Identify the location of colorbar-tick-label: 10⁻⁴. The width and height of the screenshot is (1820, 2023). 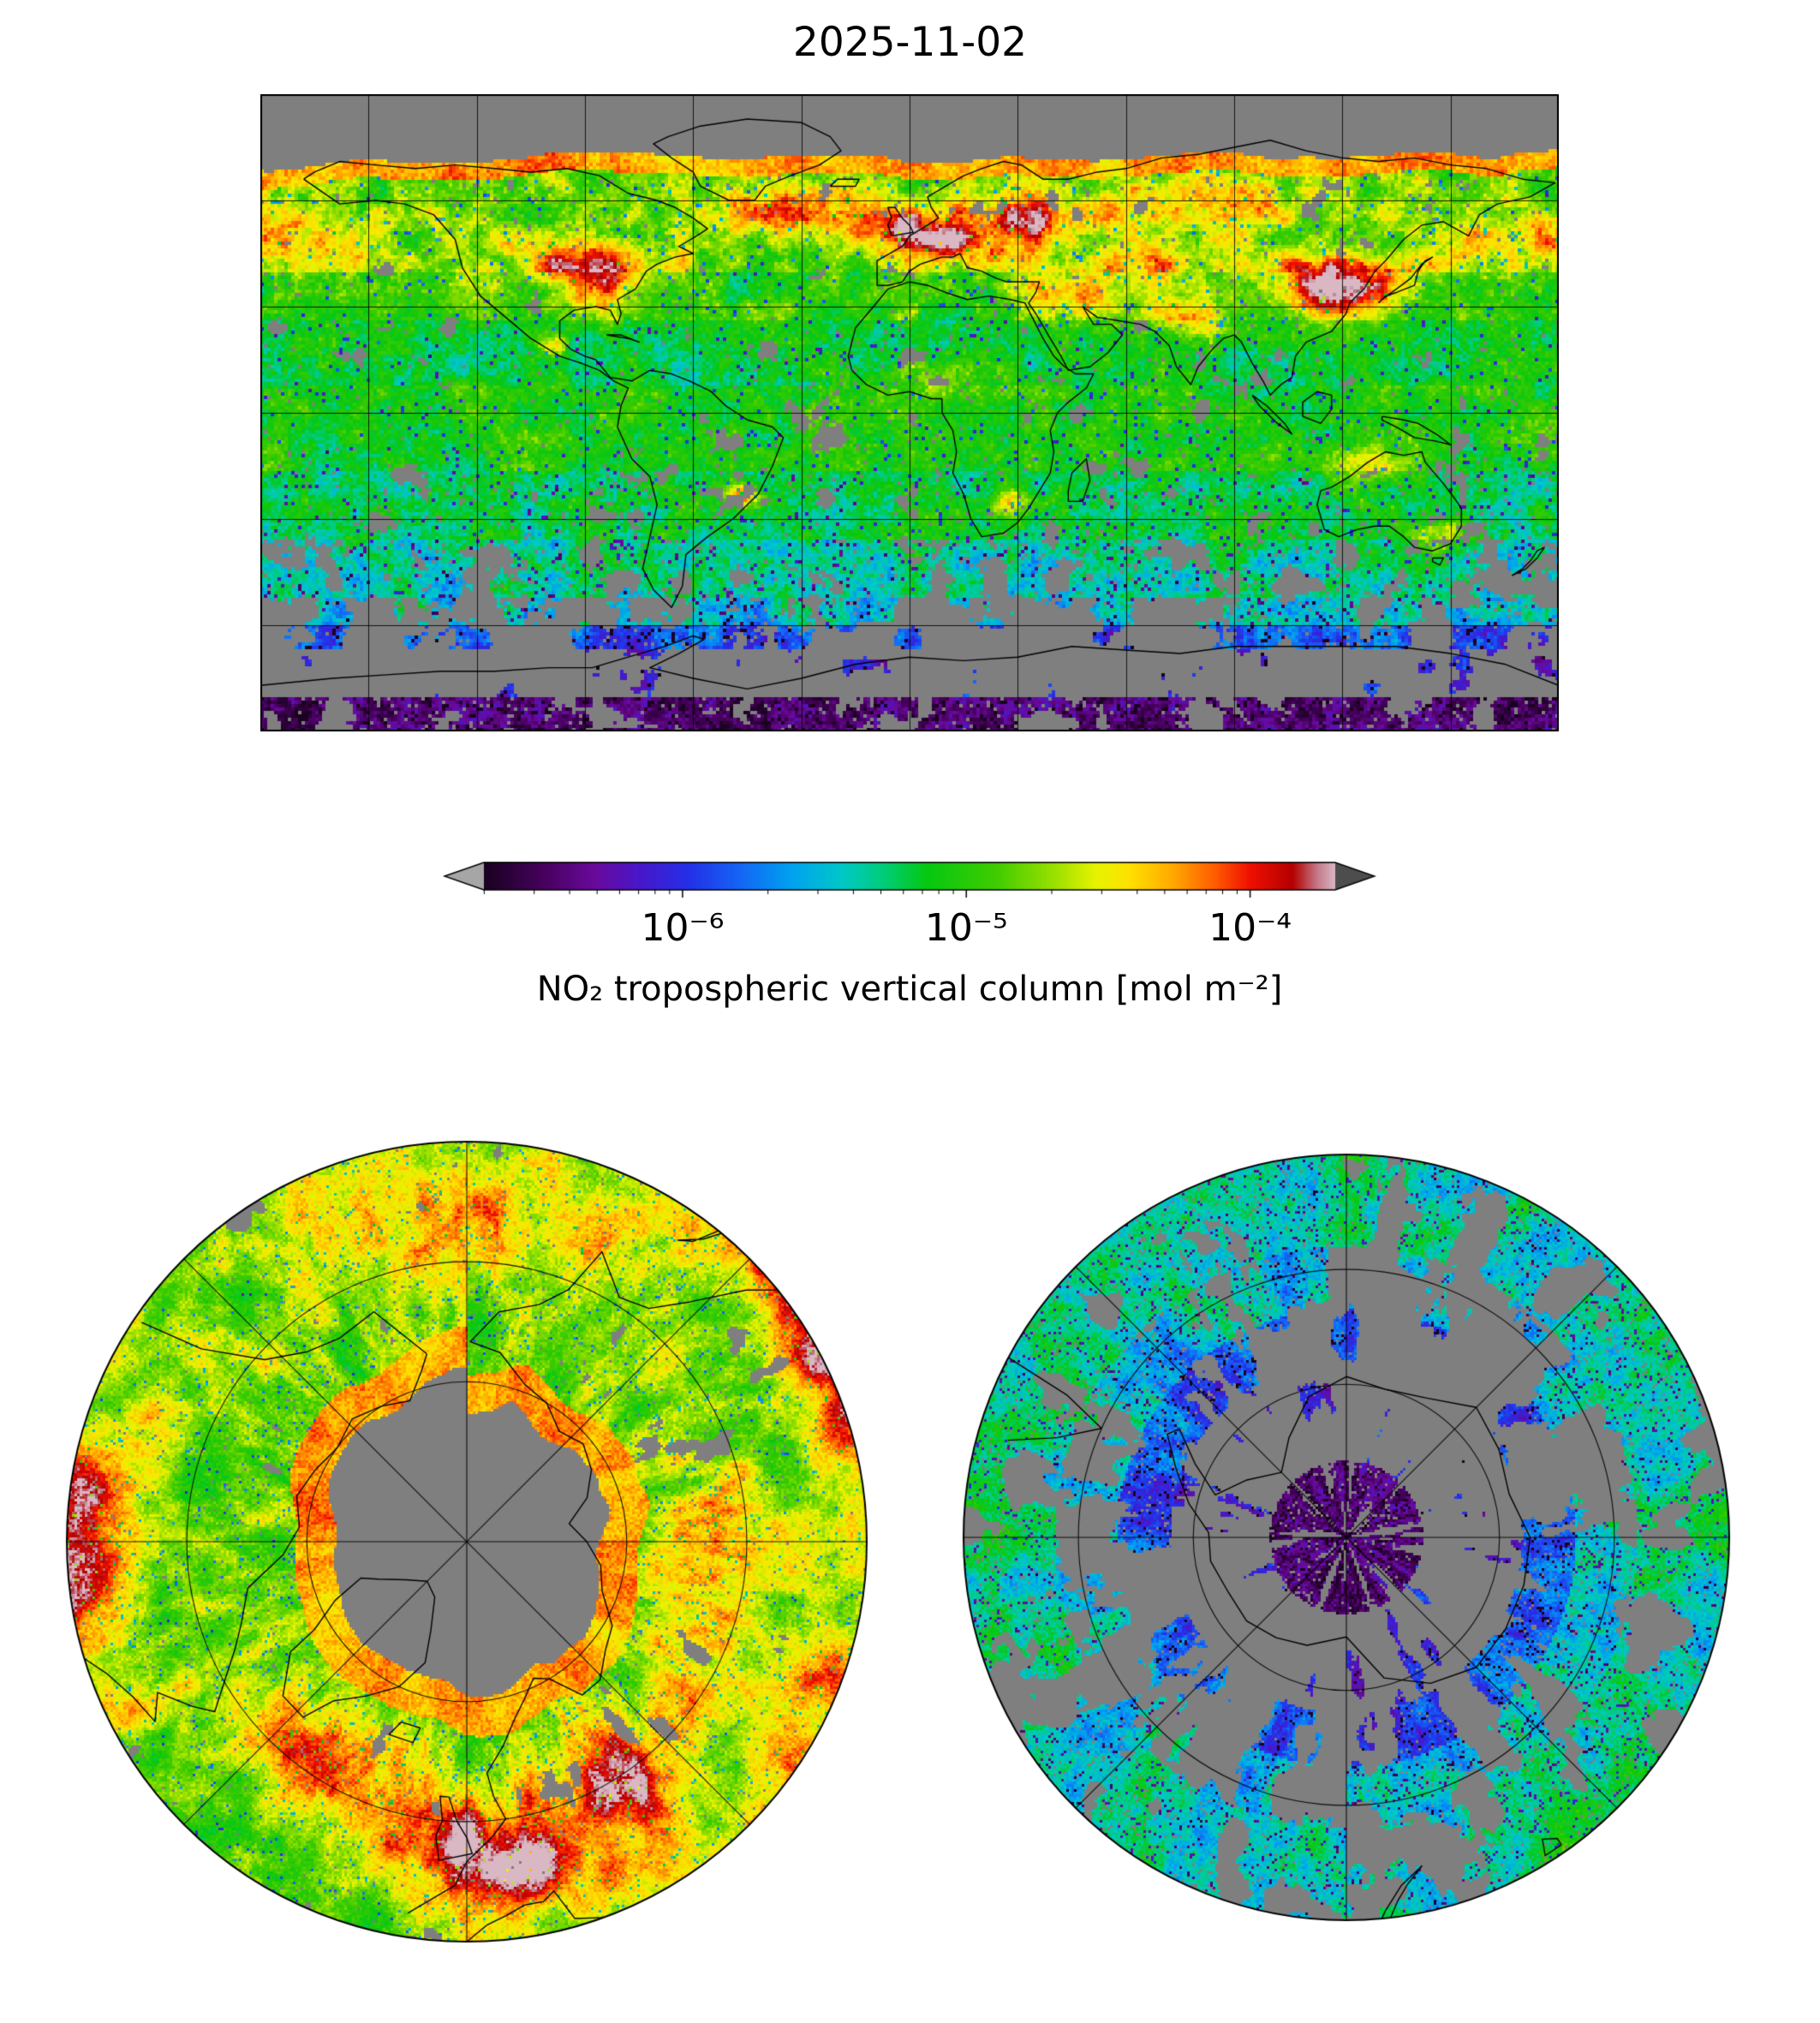
(1250, 928).